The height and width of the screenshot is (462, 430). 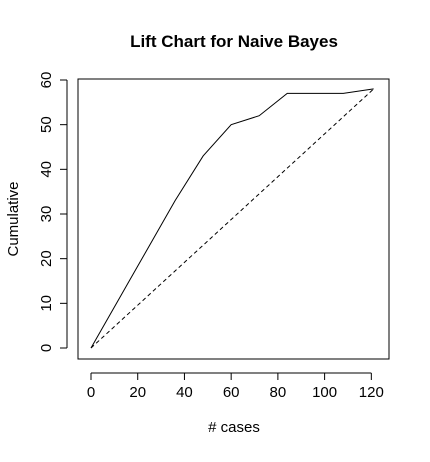 What do you see at coordinates (46, 348) in the screenshot?
I see `y-tick-label: 0` at bounding box center [46, 348].